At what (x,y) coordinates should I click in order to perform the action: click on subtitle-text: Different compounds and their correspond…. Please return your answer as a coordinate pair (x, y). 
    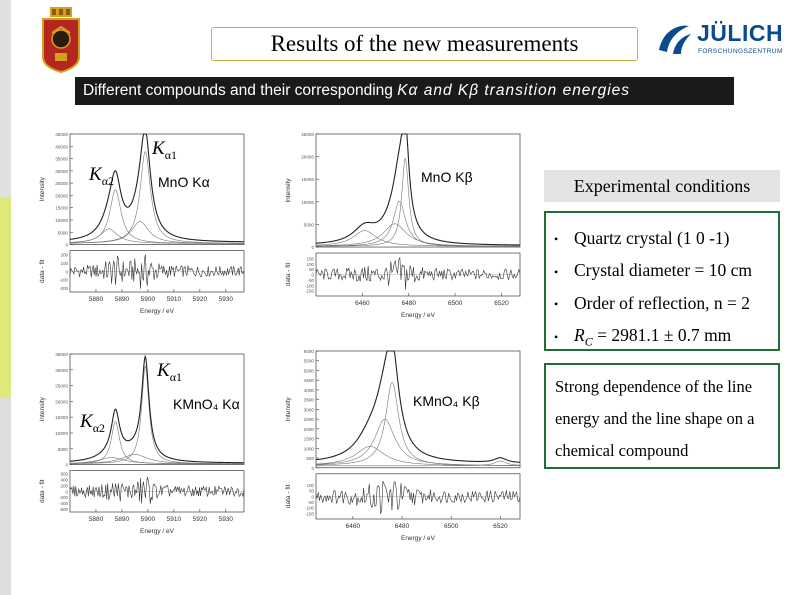
    Looking at the image, I should click on (240, 90).